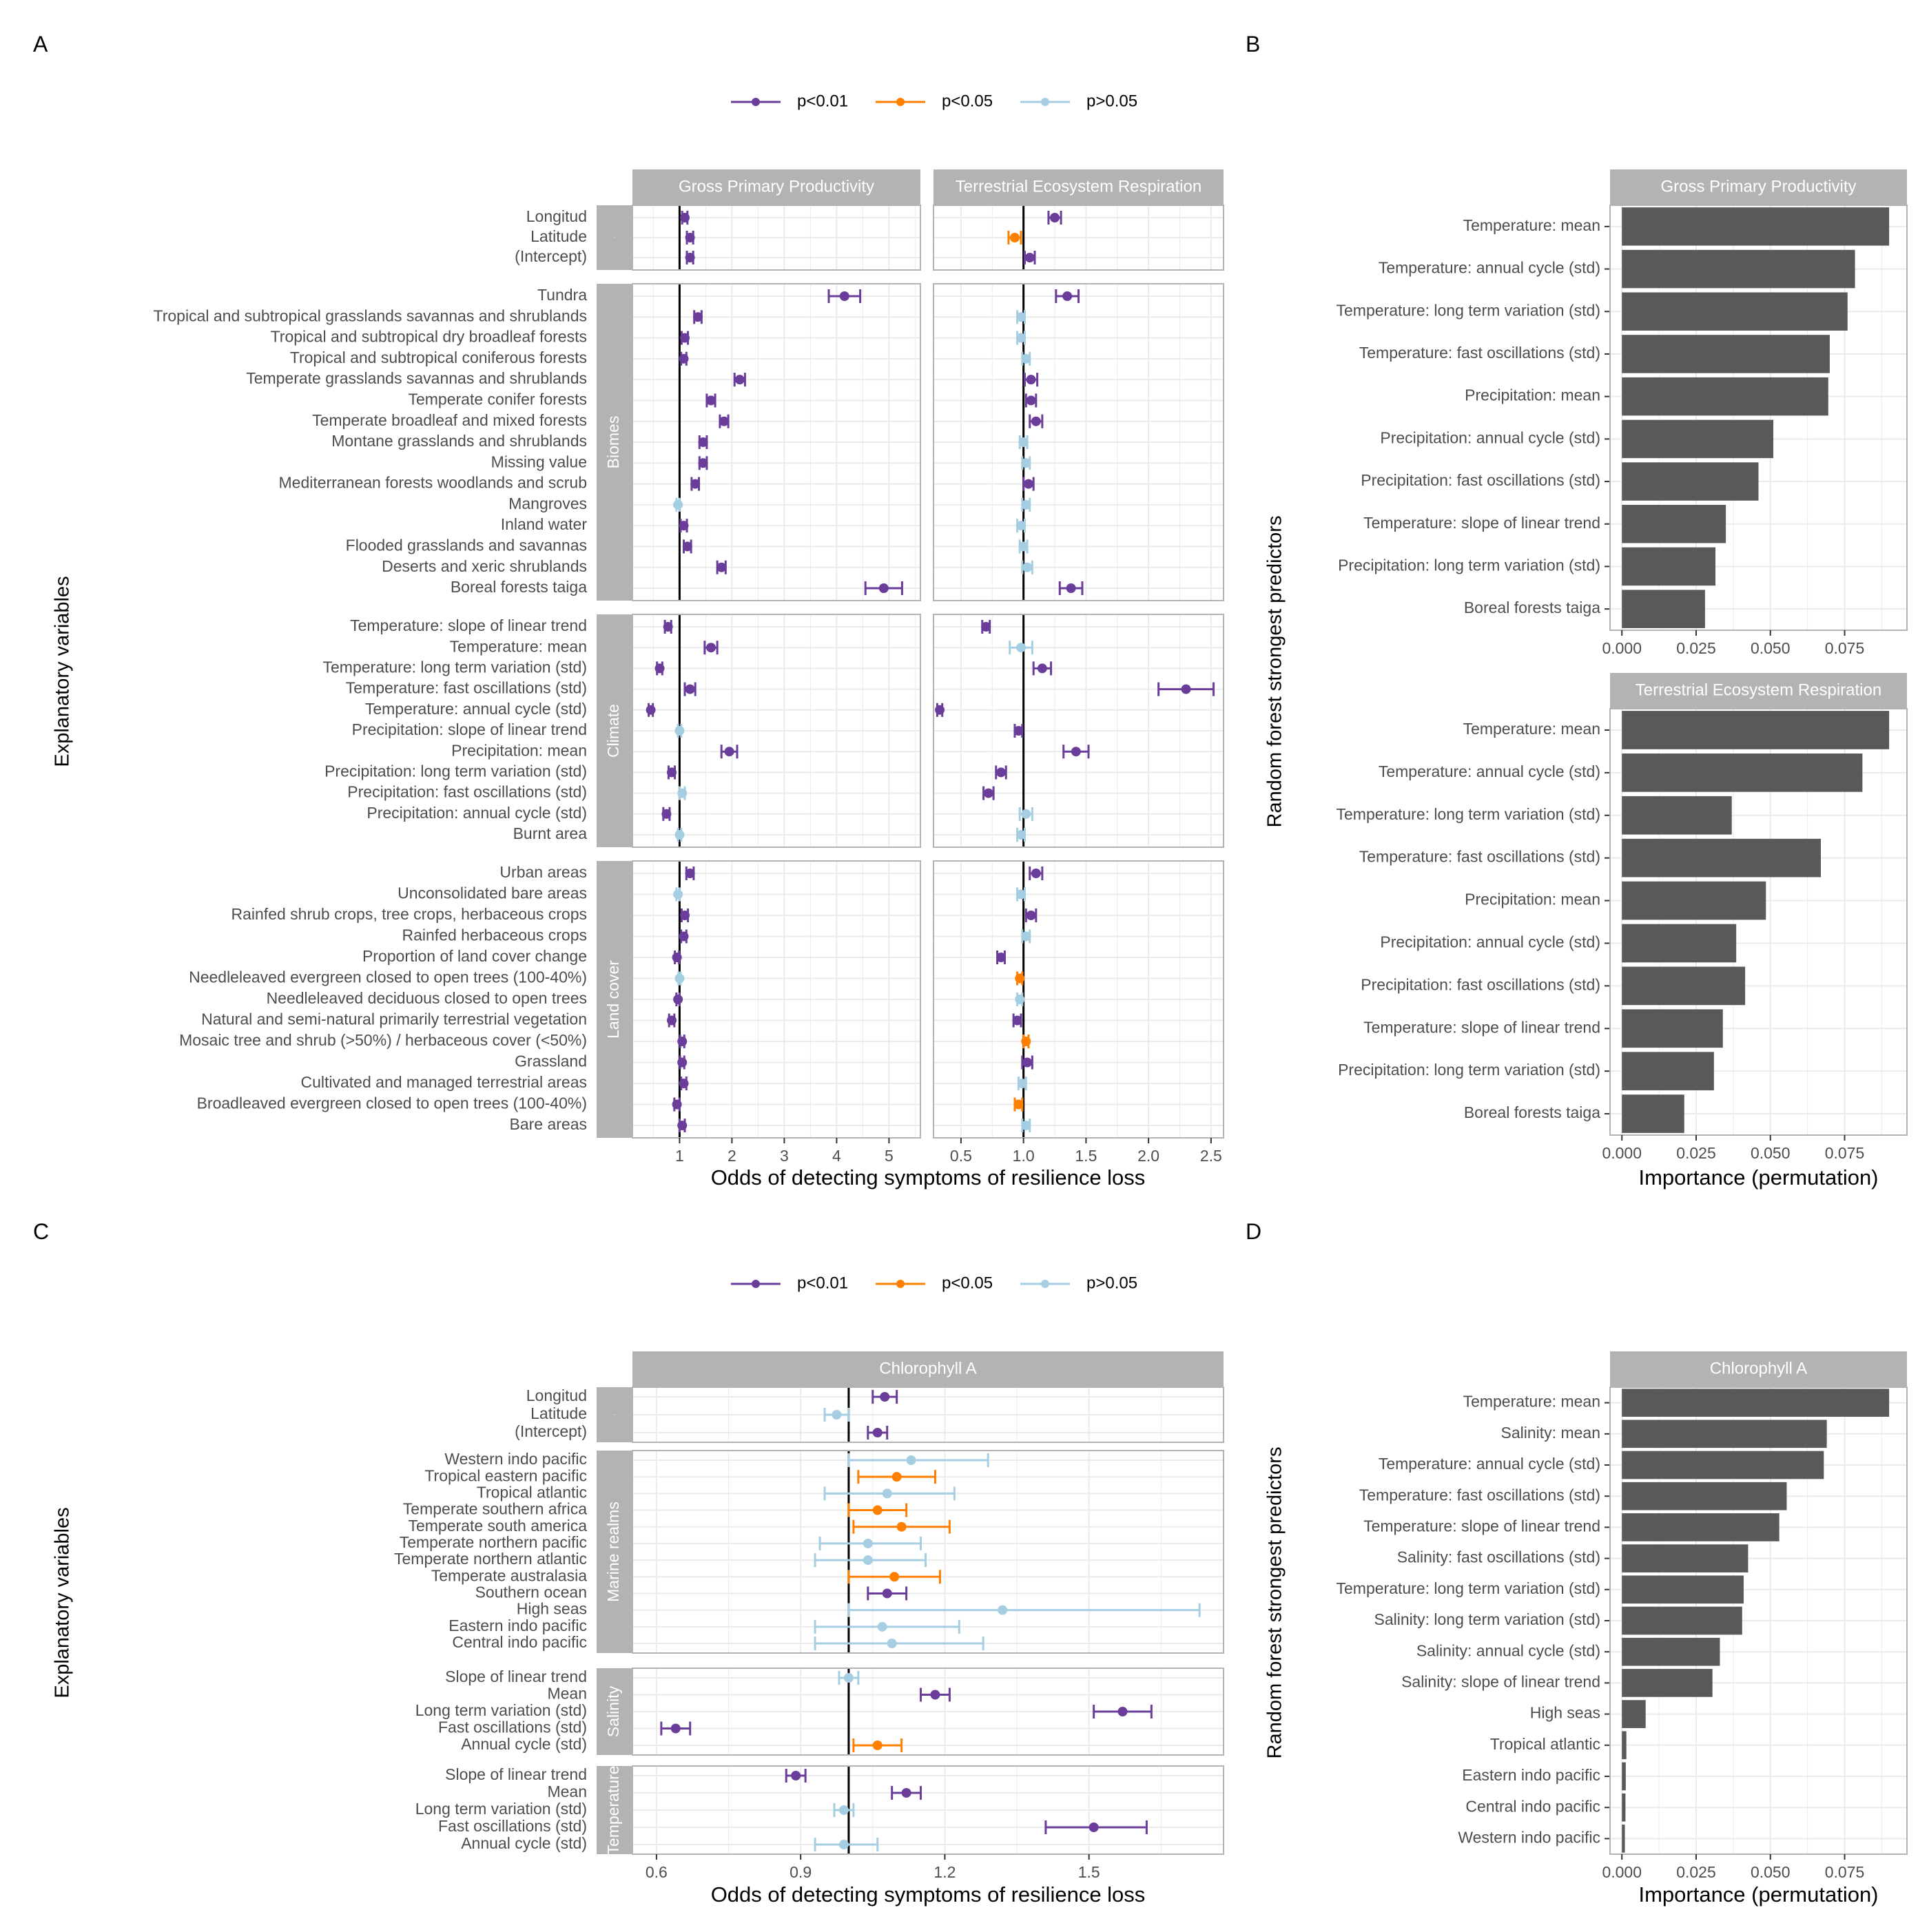  I want to click on panel-c-legend-label: p>0.05, so click(1111, 1283).